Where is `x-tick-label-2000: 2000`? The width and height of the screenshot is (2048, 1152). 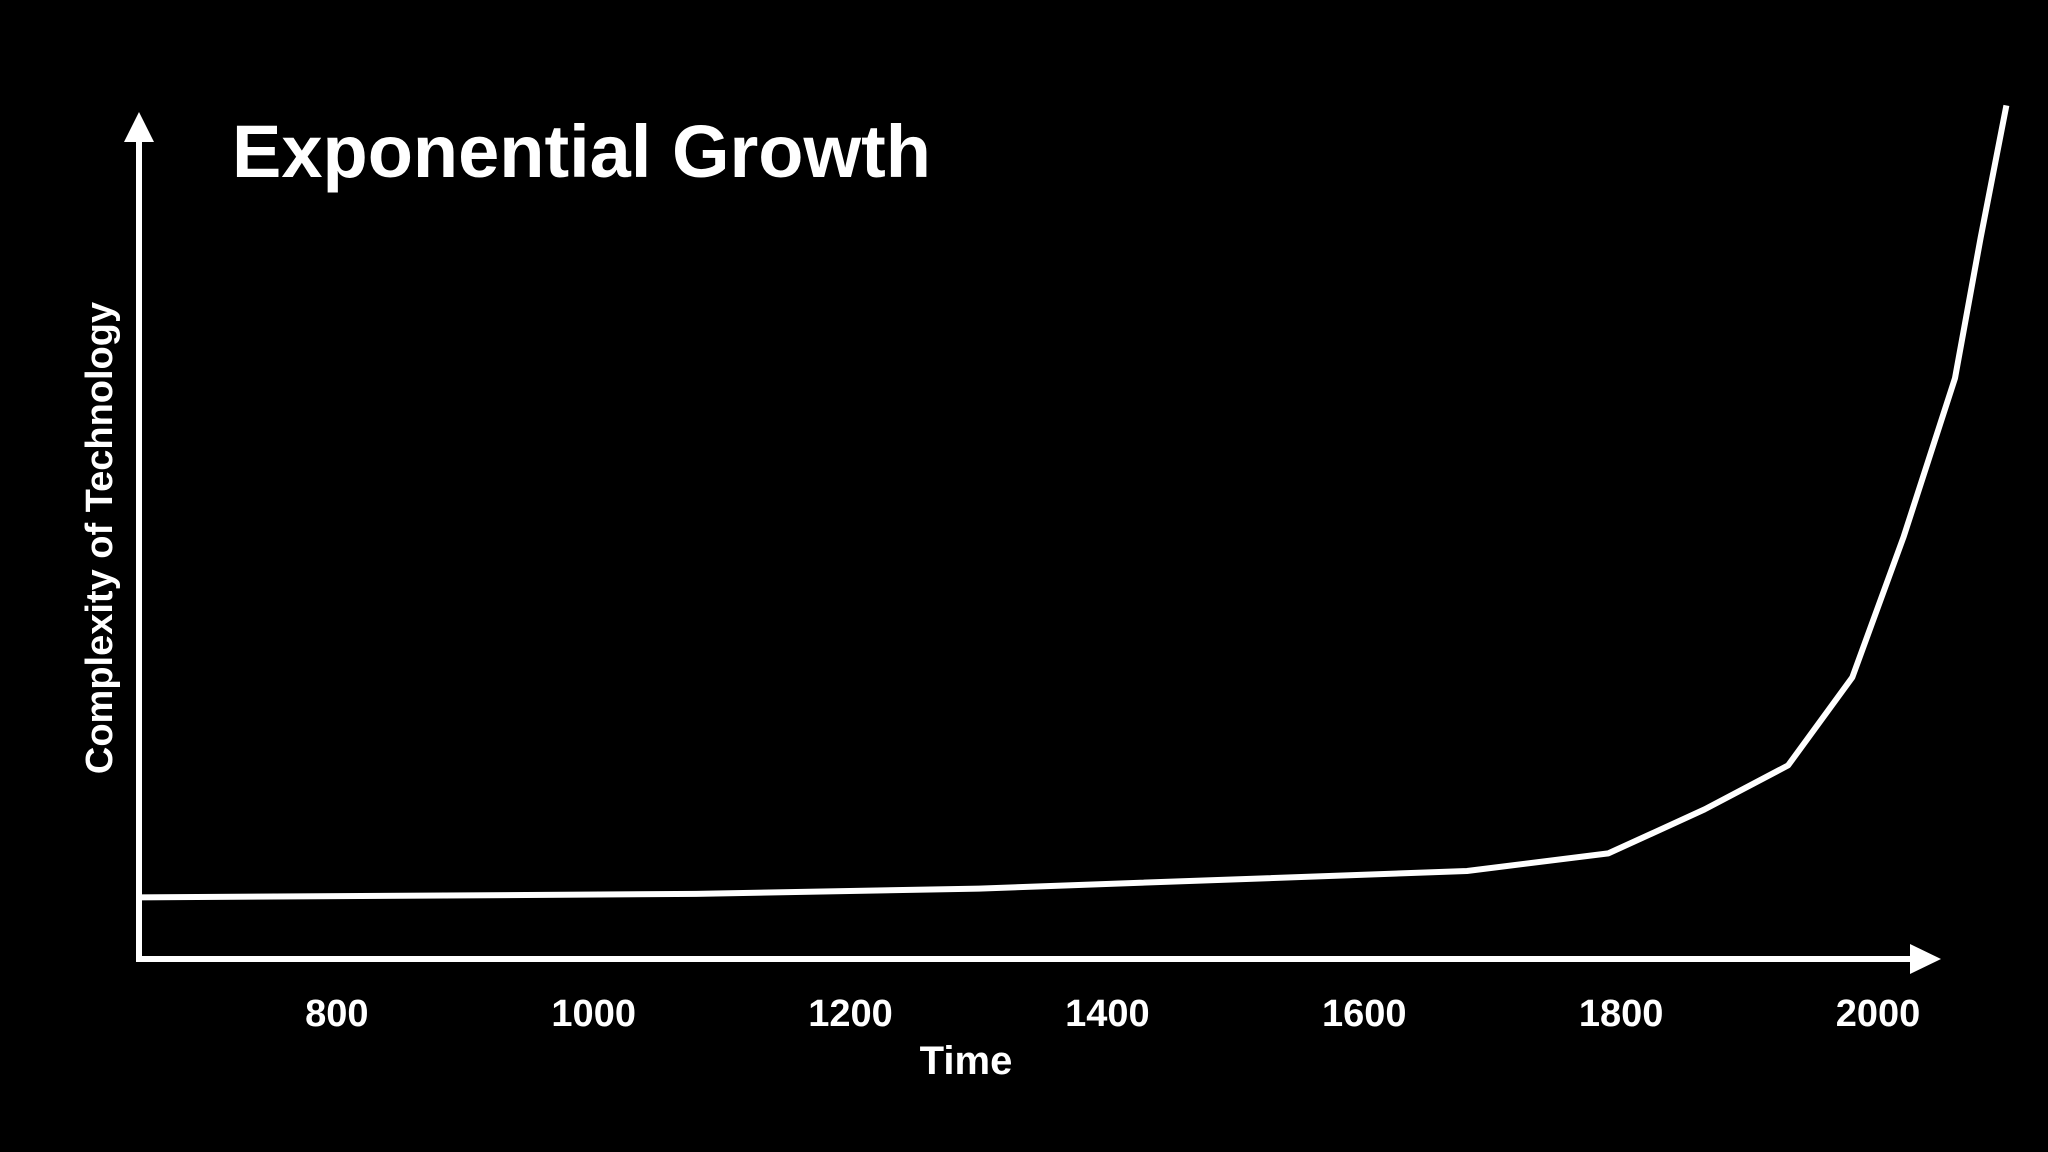
x-tick-label-2000: 2000 is located at coordinates (1878, 1014).